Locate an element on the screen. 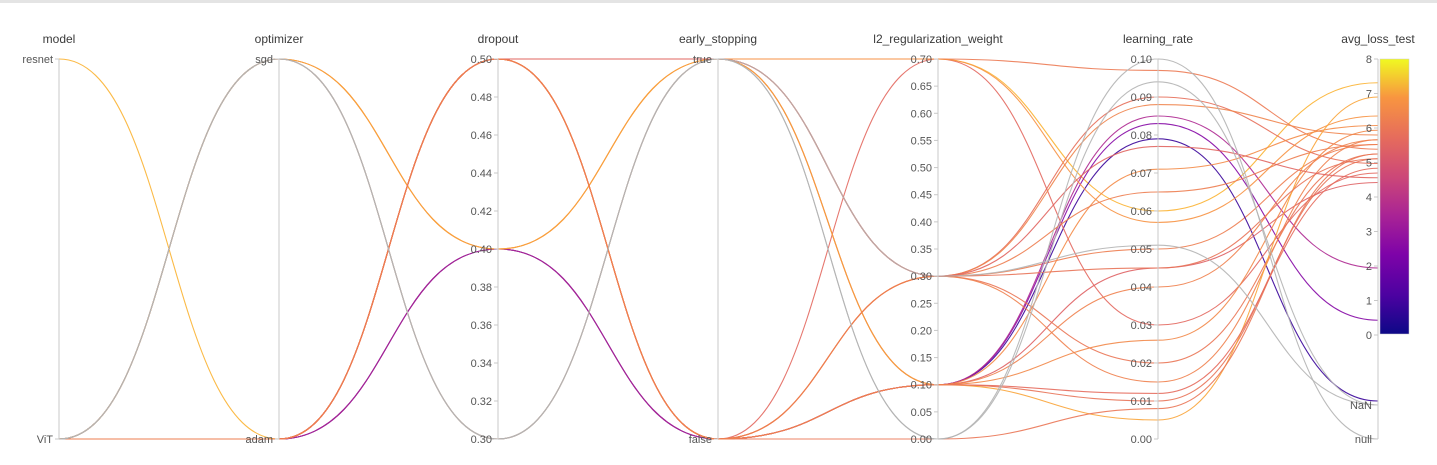 The width and height of the screenshot is (1437, 465). tick-label: 0.48 is located at coordinates (481, 98).